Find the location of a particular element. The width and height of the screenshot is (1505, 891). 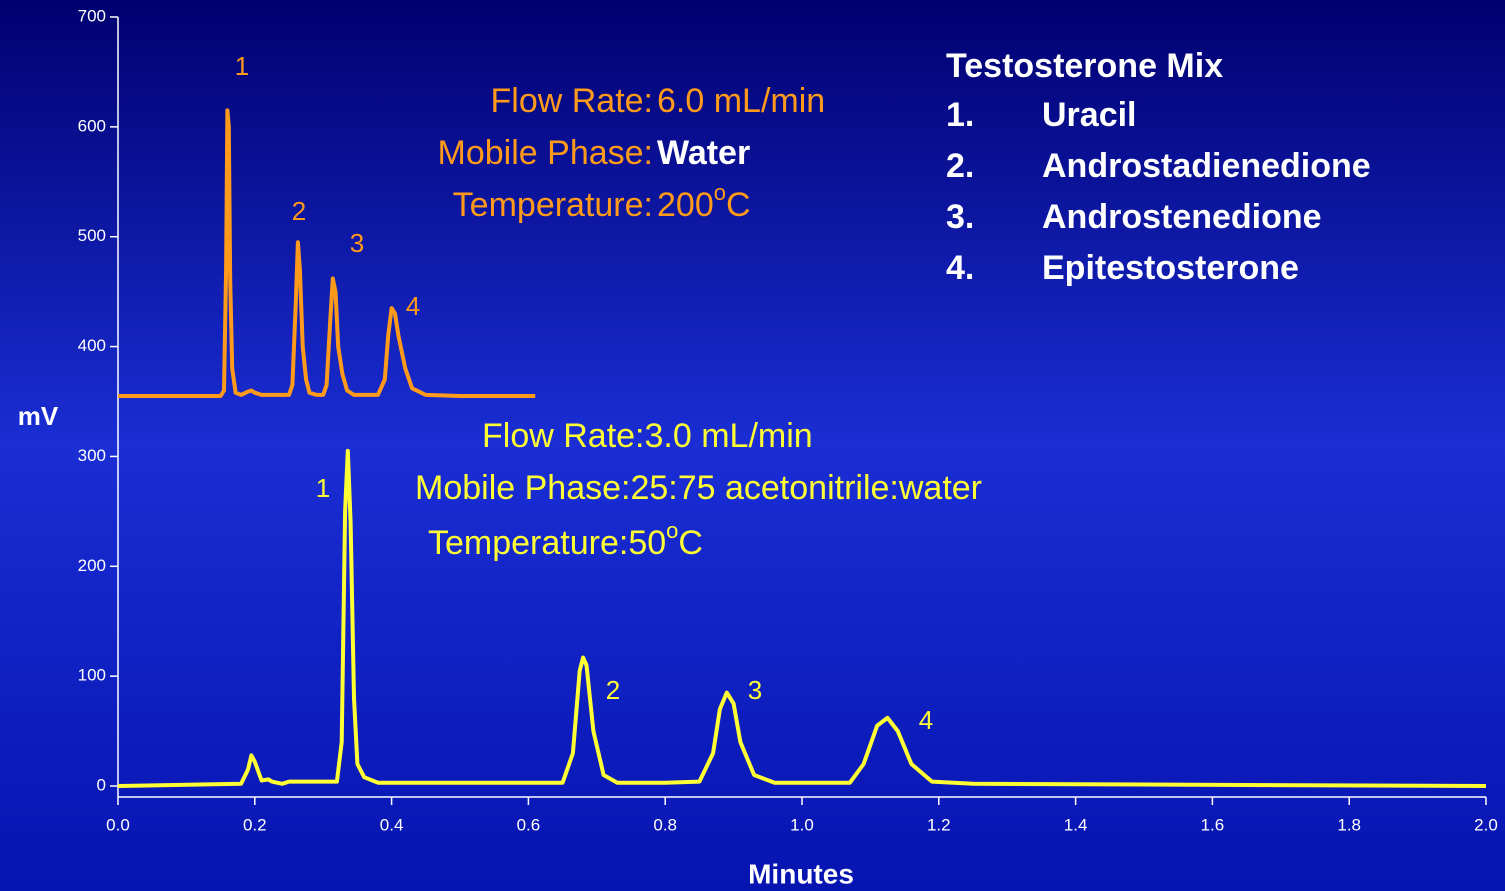

x-tick-label: 1.2 is located at coordinates (939, 824).